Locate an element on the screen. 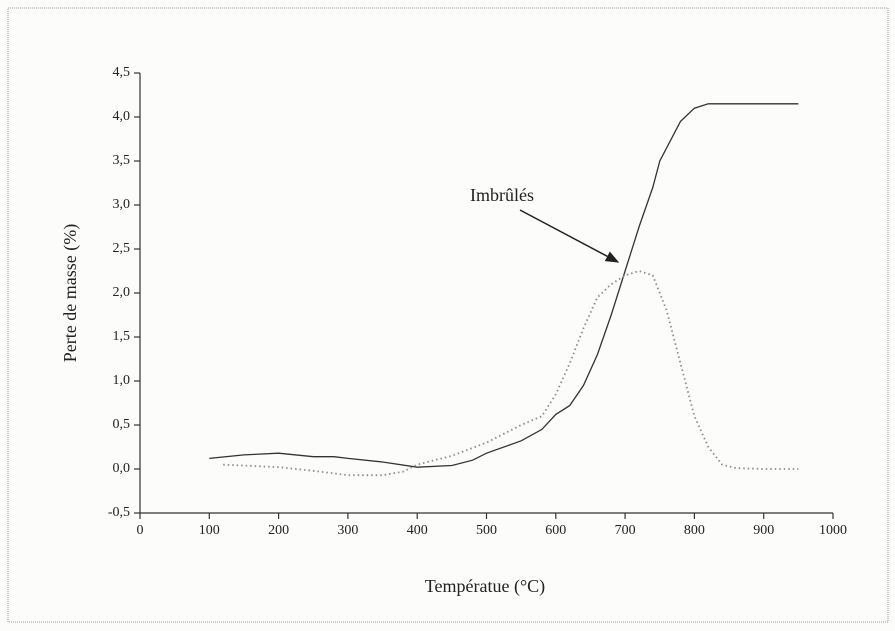 Image resolution: width=895 pixels, height=631 pixels. x-tick-label: 0 is located at coordinates (140, 530).